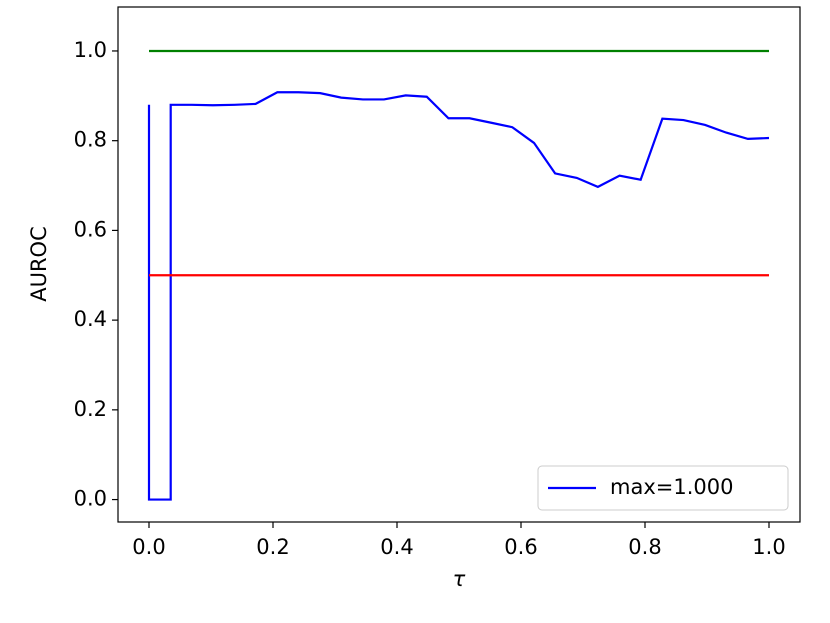 Image resolution: width=830 pixels, height=623 pixels. I want to click on y-tick-label: 0.2, so click(90, 409).